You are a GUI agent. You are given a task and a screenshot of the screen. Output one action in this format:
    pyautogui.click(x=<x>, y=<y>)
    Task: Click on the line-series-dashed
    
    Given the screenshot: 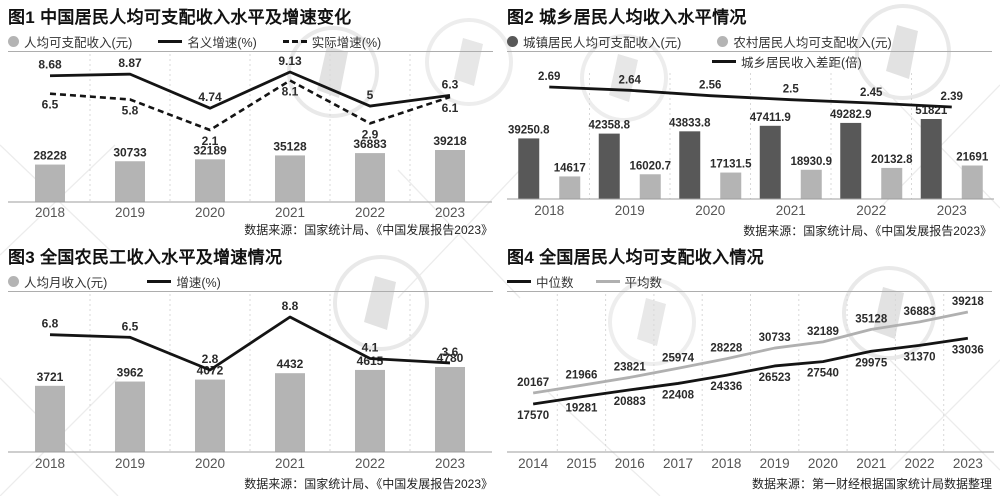 What is the action you would take?
    pyautogui.click(x=250, y=105)
    